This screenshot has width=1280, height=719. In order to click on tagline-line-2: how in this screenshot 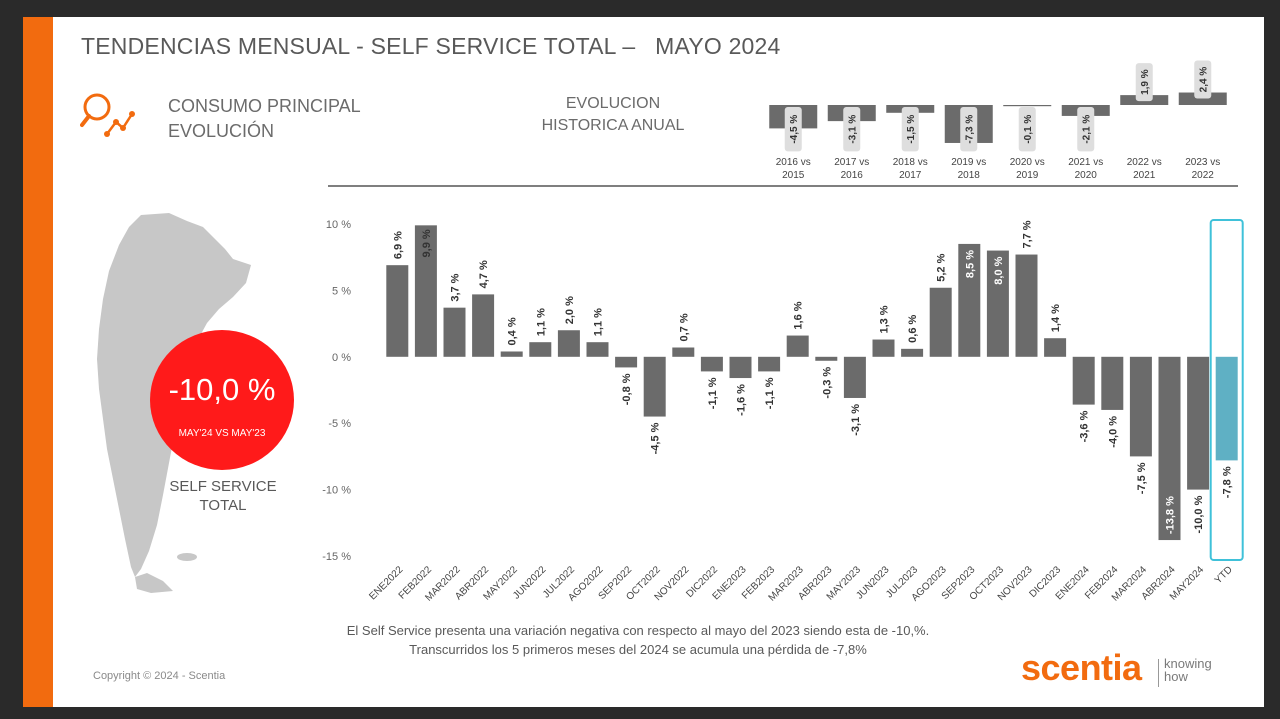, I will do `click(1176, 676)`.